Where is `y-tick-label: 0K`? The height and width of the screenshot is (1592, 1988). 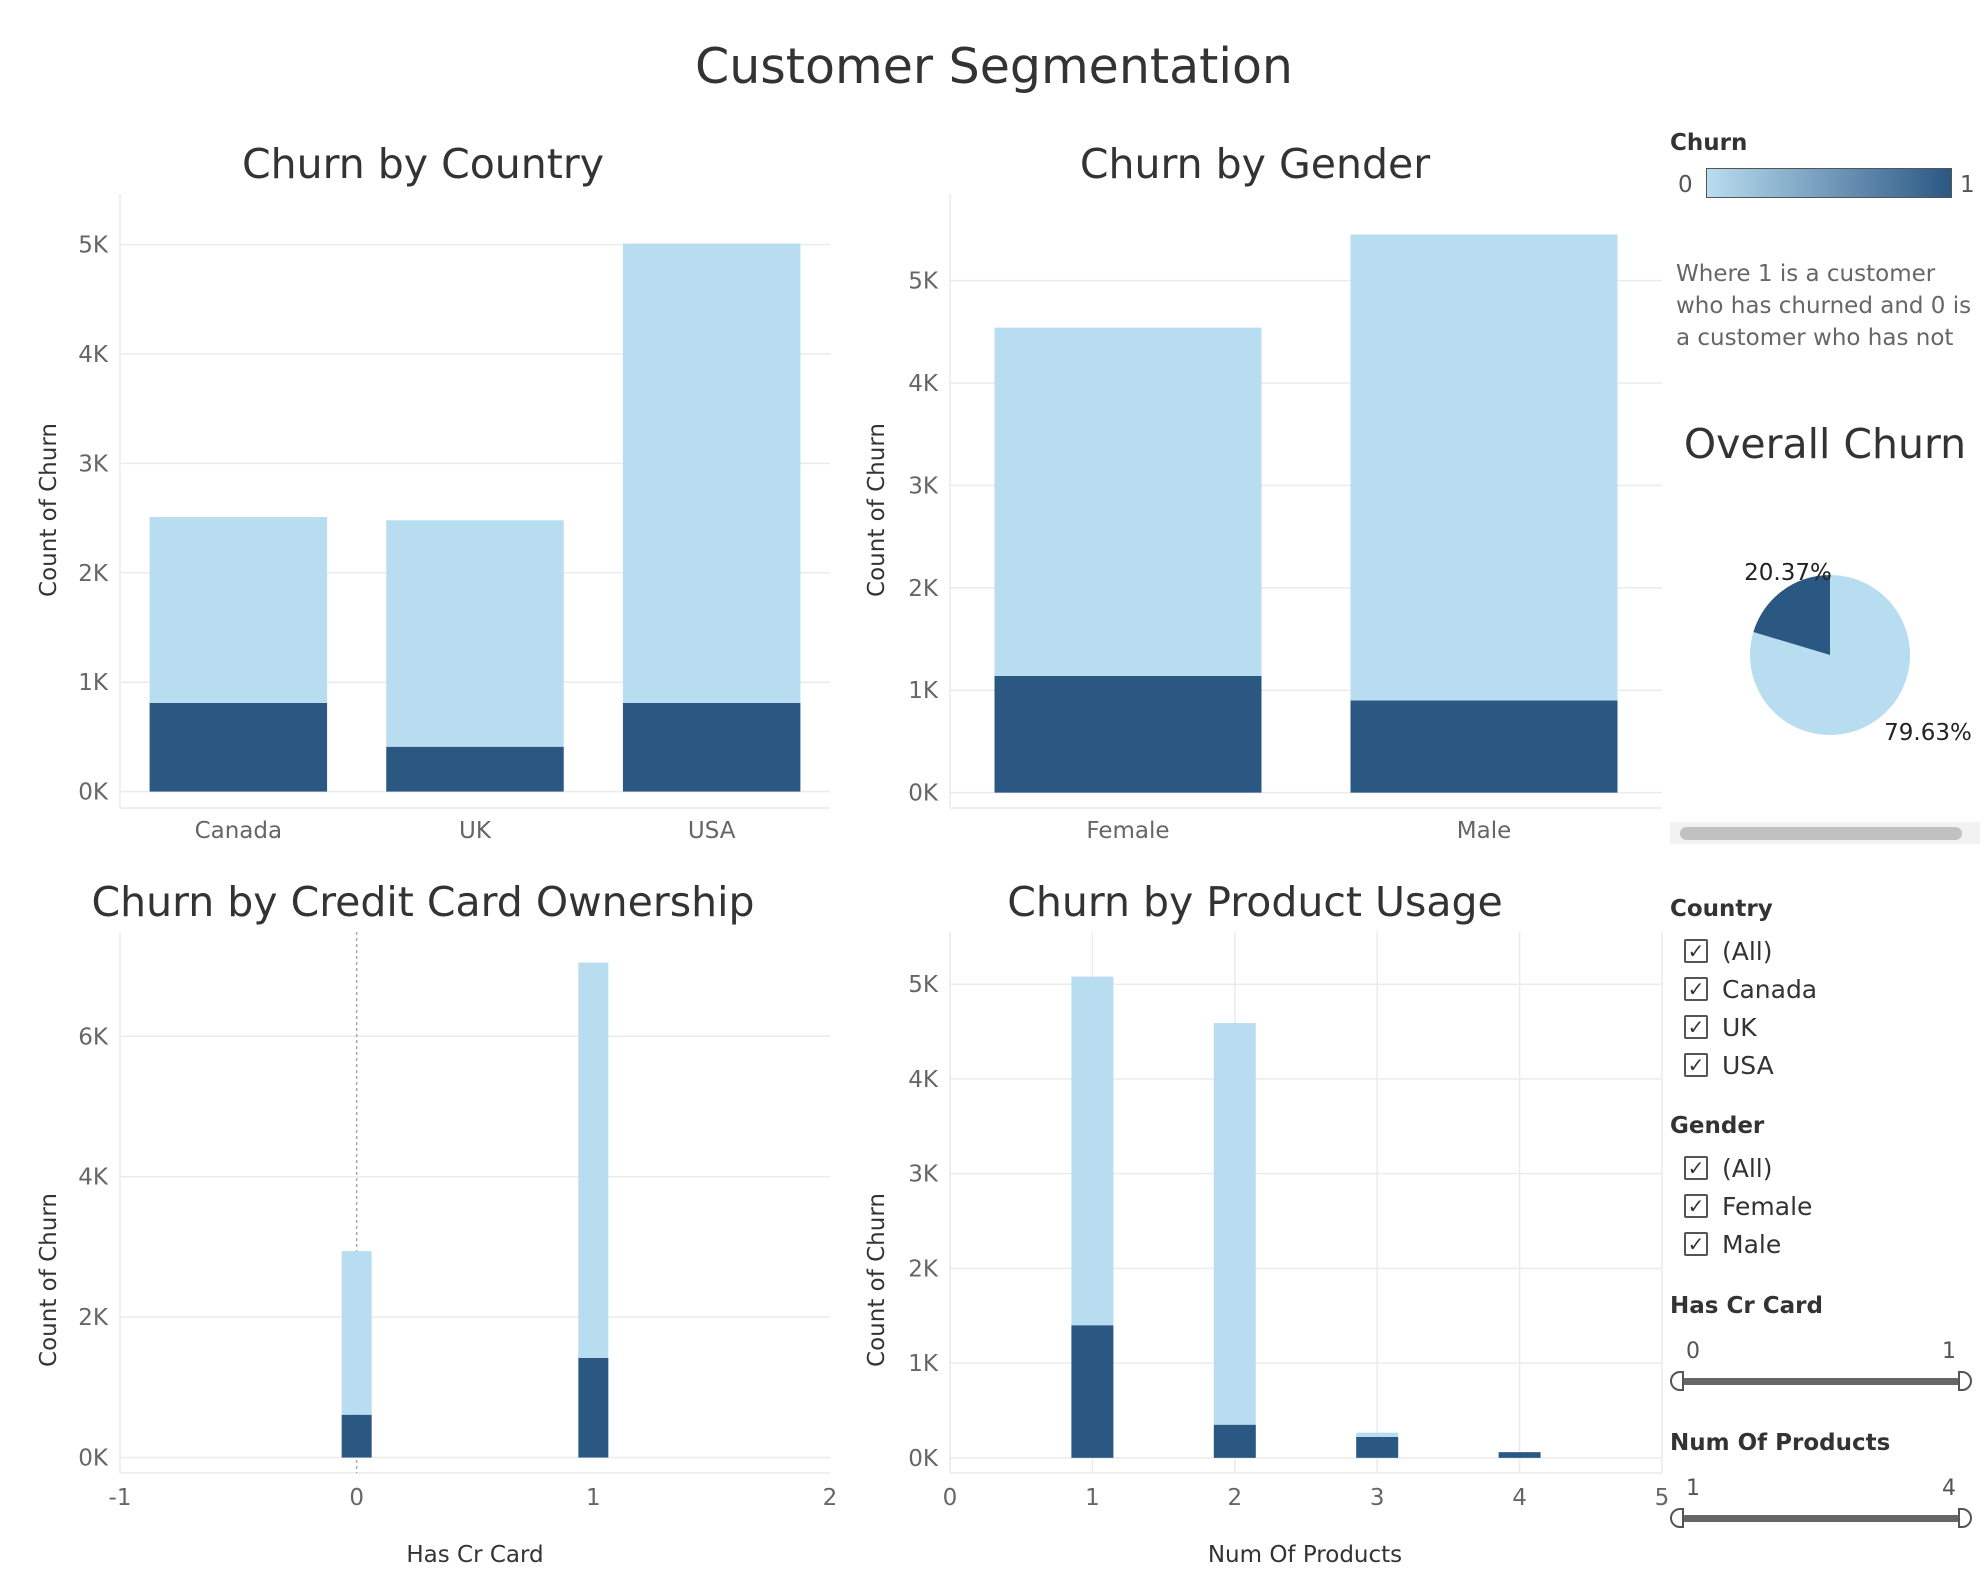
y-tick-label: 0K is located at coordinates (923, 1459).